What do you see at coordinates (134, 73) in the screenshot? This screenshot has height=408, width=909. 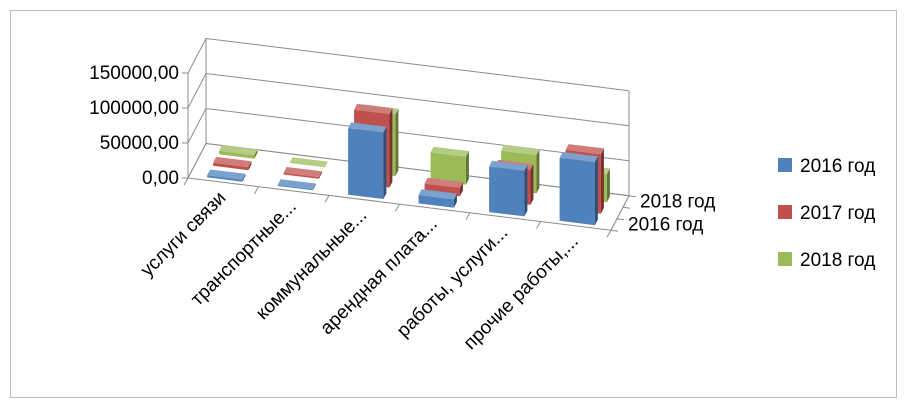 I see `y-tick-label: 150000,00` at bounding box center [134, 73].